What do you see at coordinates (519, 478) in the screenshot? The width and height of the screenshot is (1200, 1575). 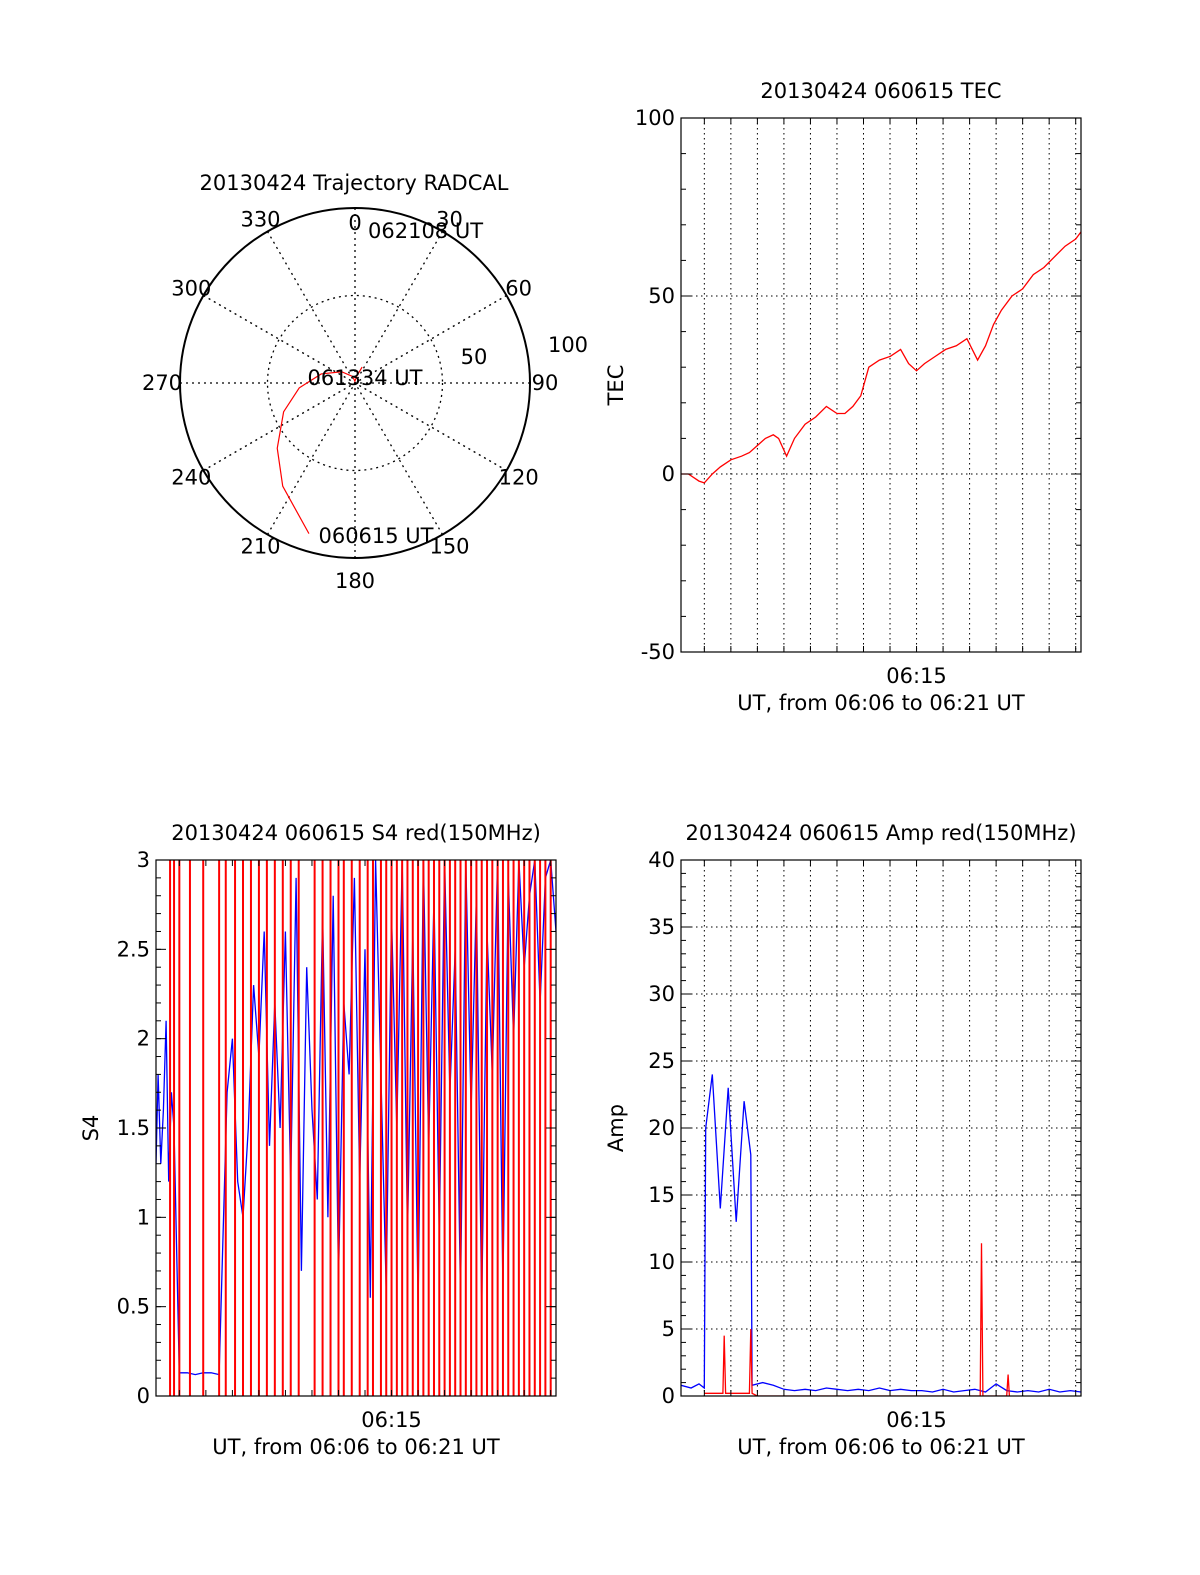 I see `polar-angle-label: 120` at bounding box center [519, 478].